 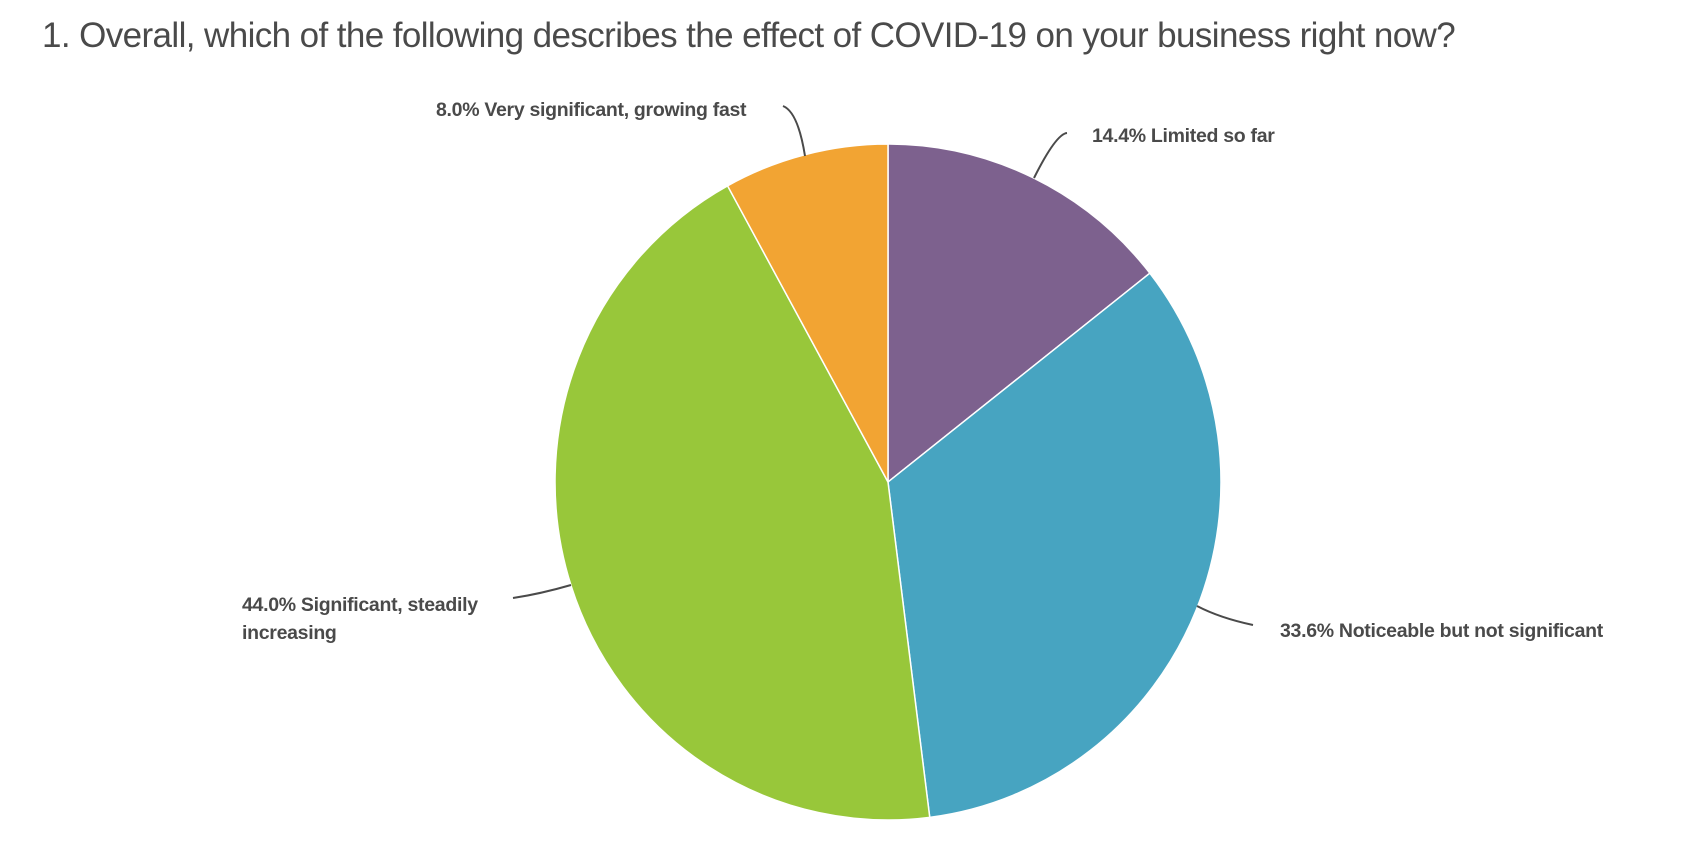 I want to click on leader-line-very-significant, so click(x=794, y=131).